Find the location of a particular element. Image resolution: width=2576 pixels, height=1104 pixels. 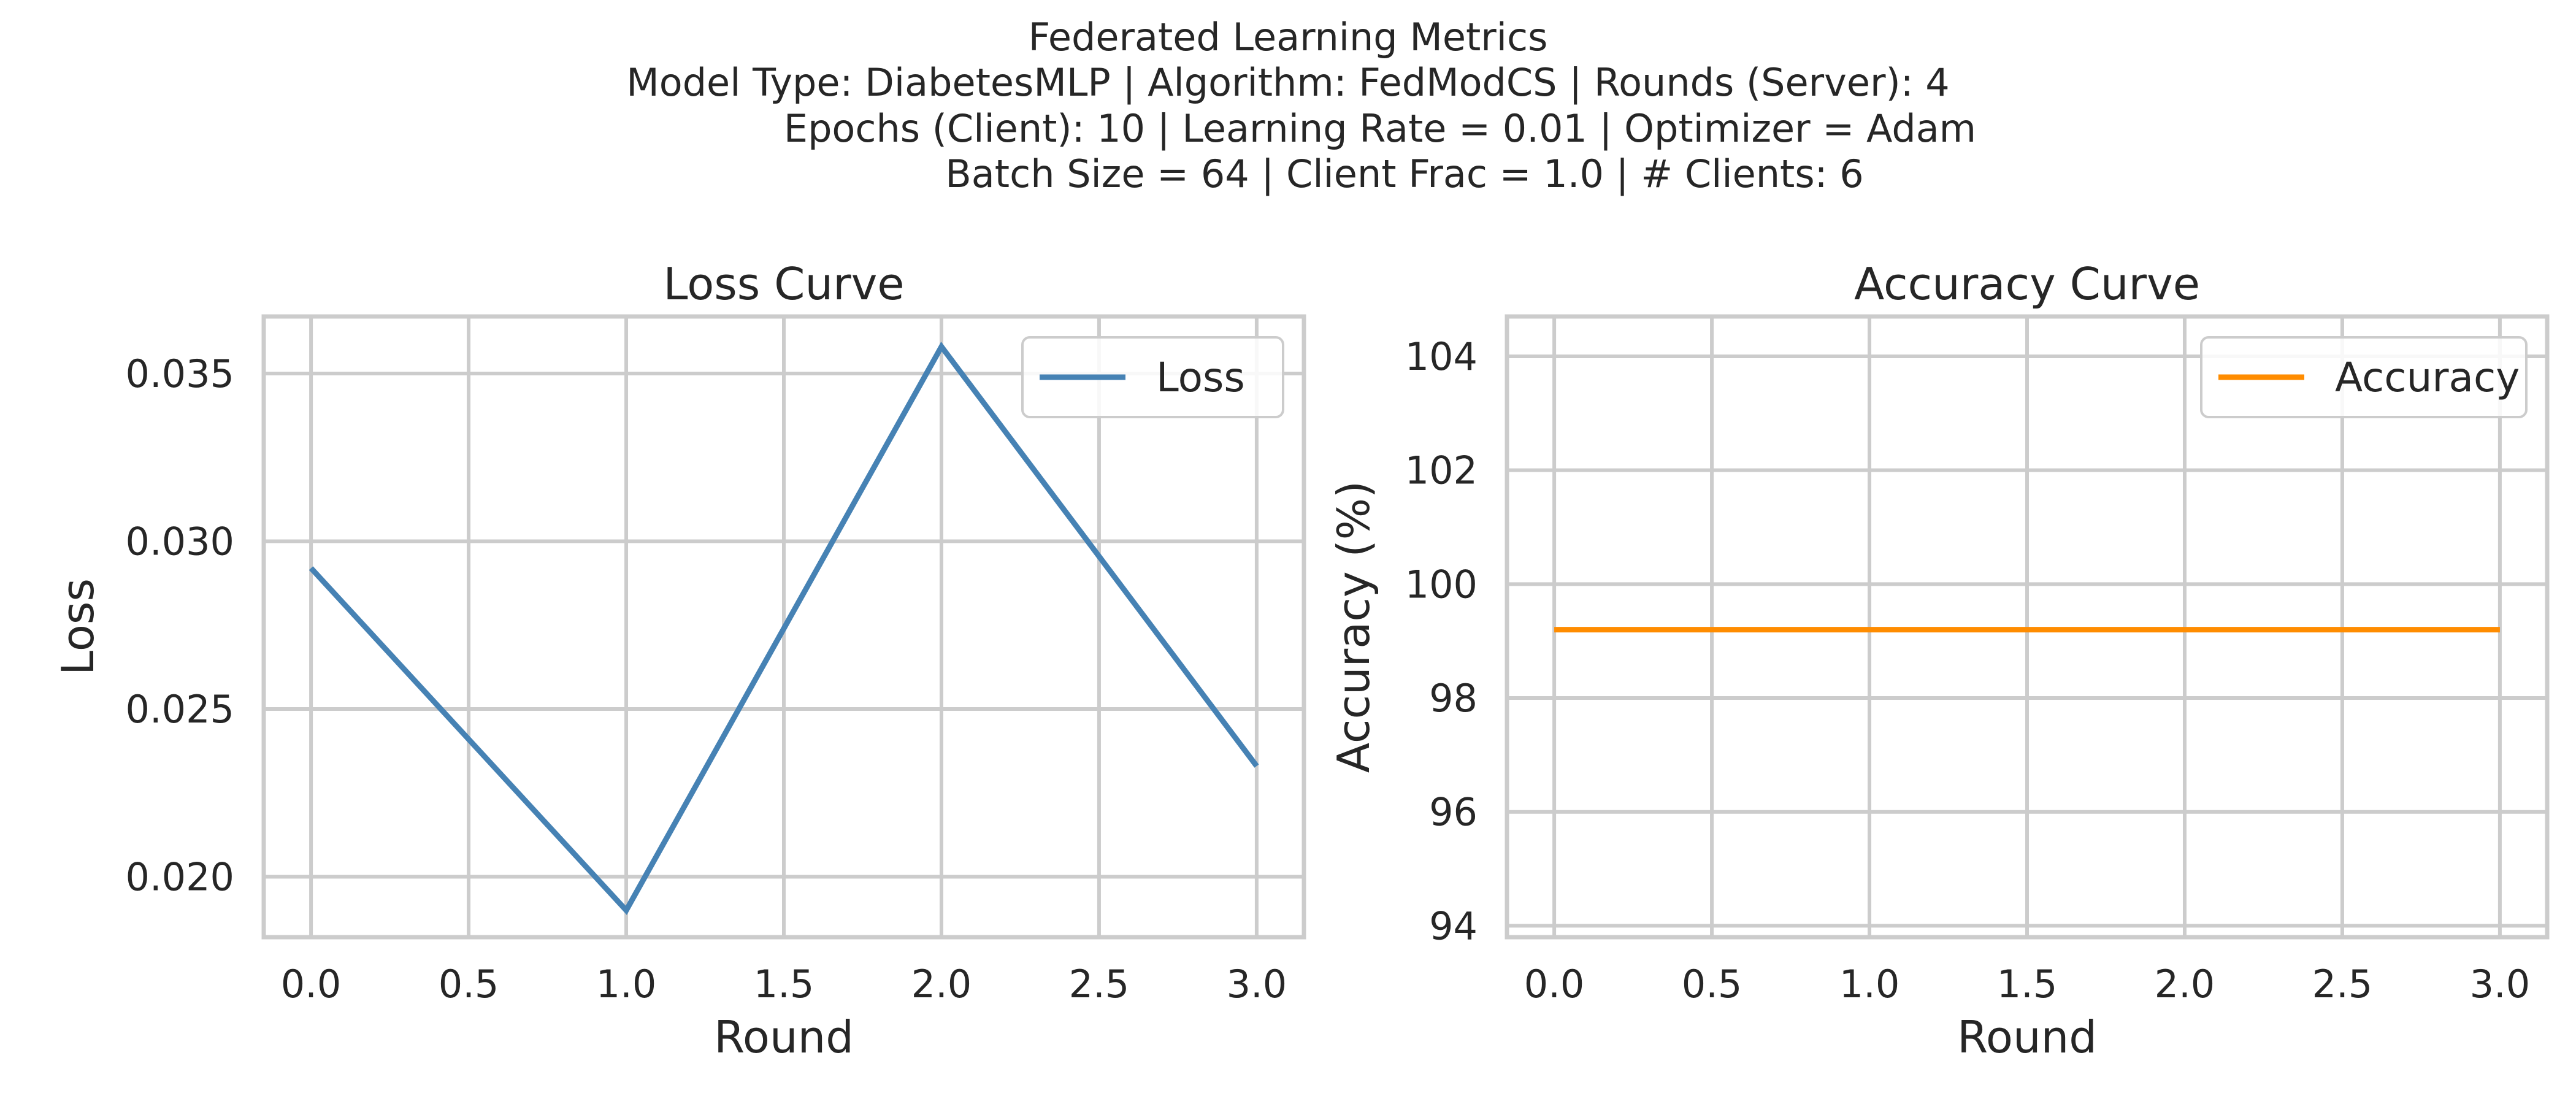

loss-y-tick-label: 0.030 is located at coordinates (180, 541).